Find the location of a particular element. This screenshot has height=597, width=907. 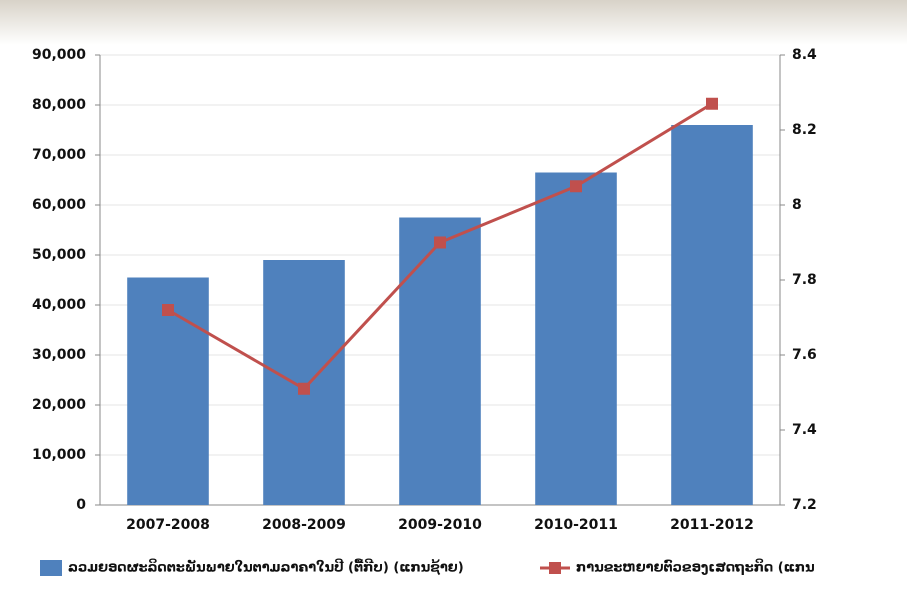

y2-tick-label: 7.6 is located at coordinates (804, 355).